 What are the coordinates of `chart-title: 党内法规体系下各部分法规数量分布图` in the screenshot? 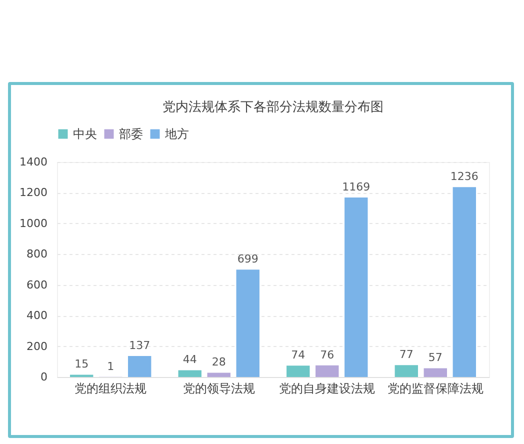 It's located at (273, 107).